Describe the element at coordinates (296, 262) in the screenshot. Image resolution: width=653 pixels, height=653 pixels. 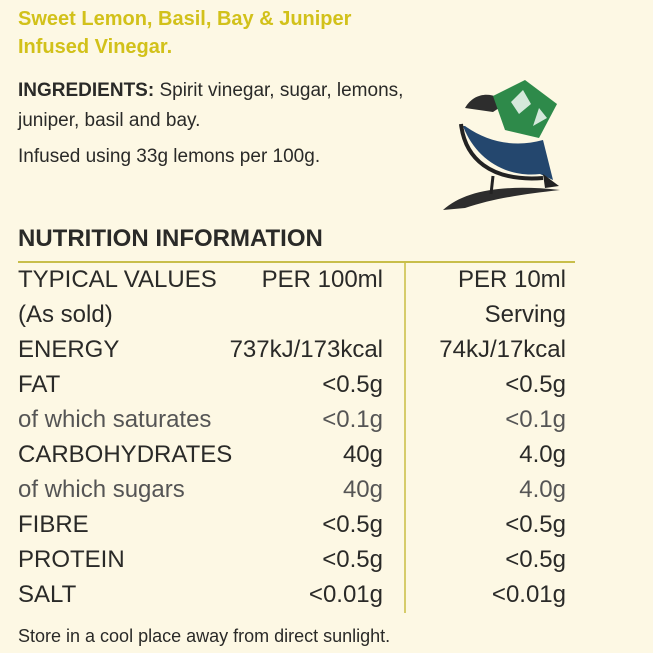
I see `heading-rule` at that location.